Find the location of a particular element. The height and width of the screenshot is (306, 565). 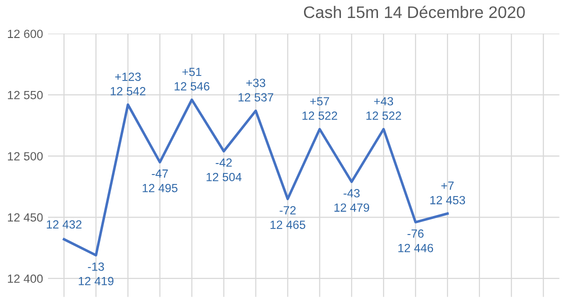

y-tick-label: 12 550 is located at coordinates (25, 95).